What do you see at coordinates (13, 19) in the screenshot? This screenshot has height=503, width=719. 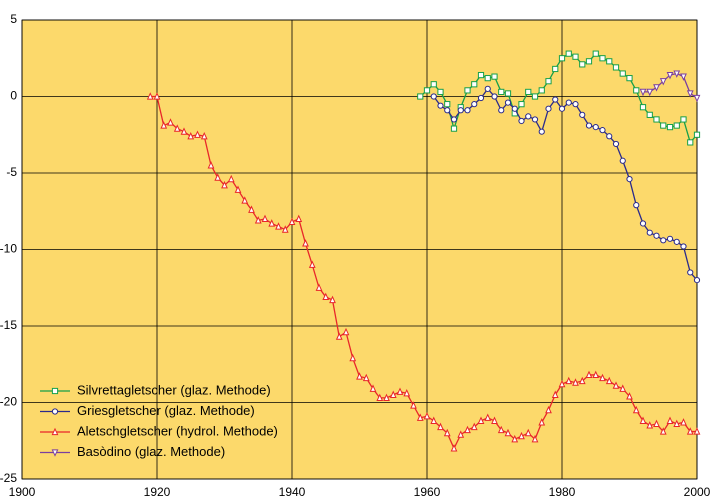 I see `y-tick-label: 5` at bounding box center [13, 19].